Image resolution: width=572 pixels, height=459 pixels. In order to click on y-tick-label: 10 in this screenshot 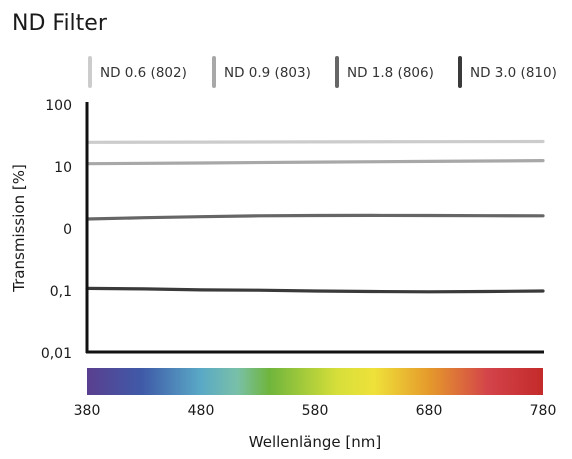, I will do `click(63, 168)`.